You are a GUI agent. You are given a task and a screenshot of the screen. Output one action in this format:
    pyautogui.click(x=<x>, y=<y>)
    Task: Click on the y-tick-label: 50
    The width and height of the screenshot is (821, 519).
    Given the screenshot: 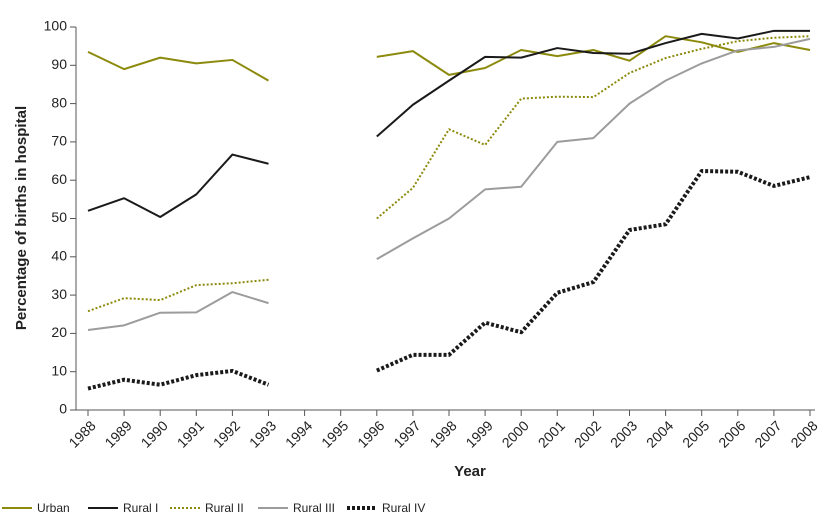 What is the action you would take?
    pyautogui.click(x=59, y=217)
    